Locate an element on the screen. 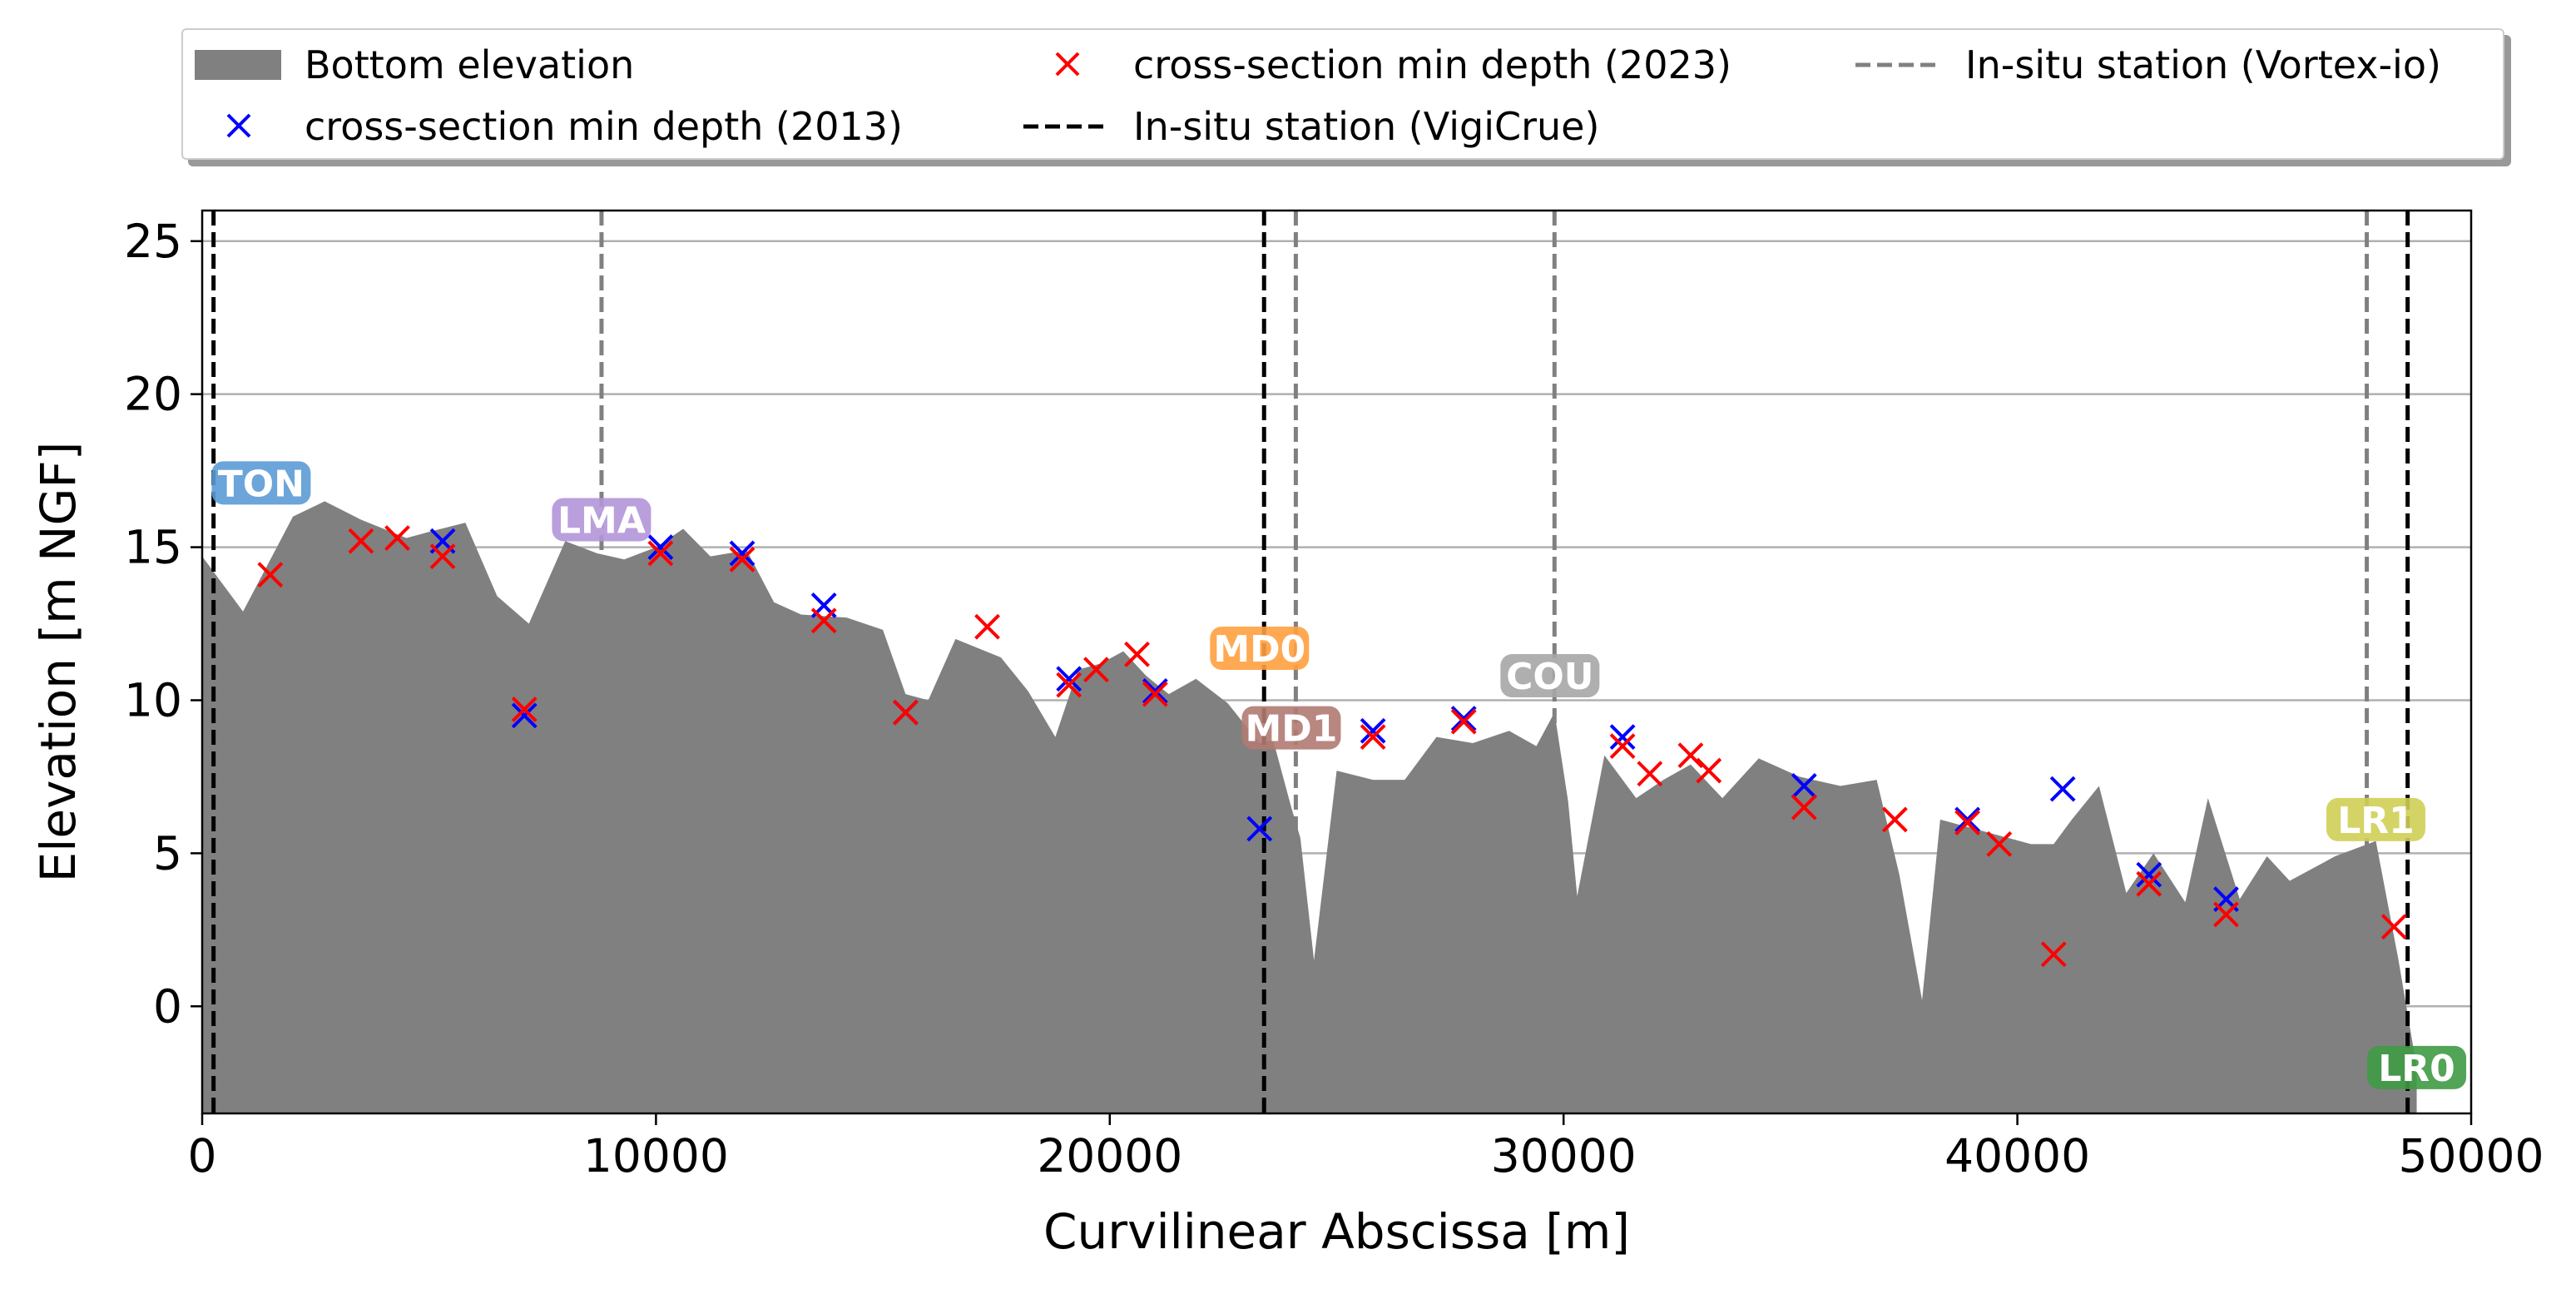 The width and height of the screenshot is (2576, 1289). y-tick-label: 0 is located at coordinates (167, 1006).